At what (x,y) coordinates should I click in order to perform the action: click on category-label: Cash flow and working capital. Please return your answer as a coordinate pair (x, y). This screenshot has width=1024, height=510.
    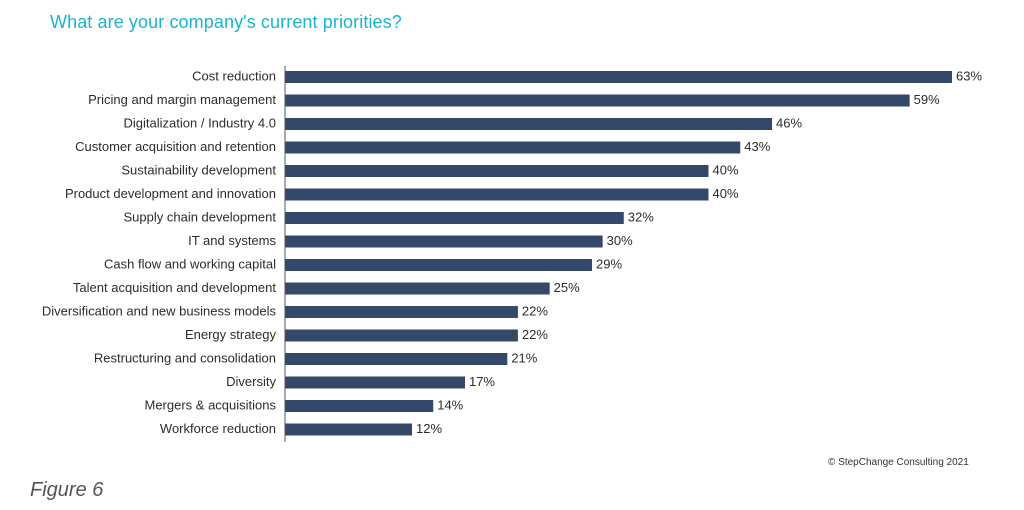
    Looking at the image, I should click on (190, 263).